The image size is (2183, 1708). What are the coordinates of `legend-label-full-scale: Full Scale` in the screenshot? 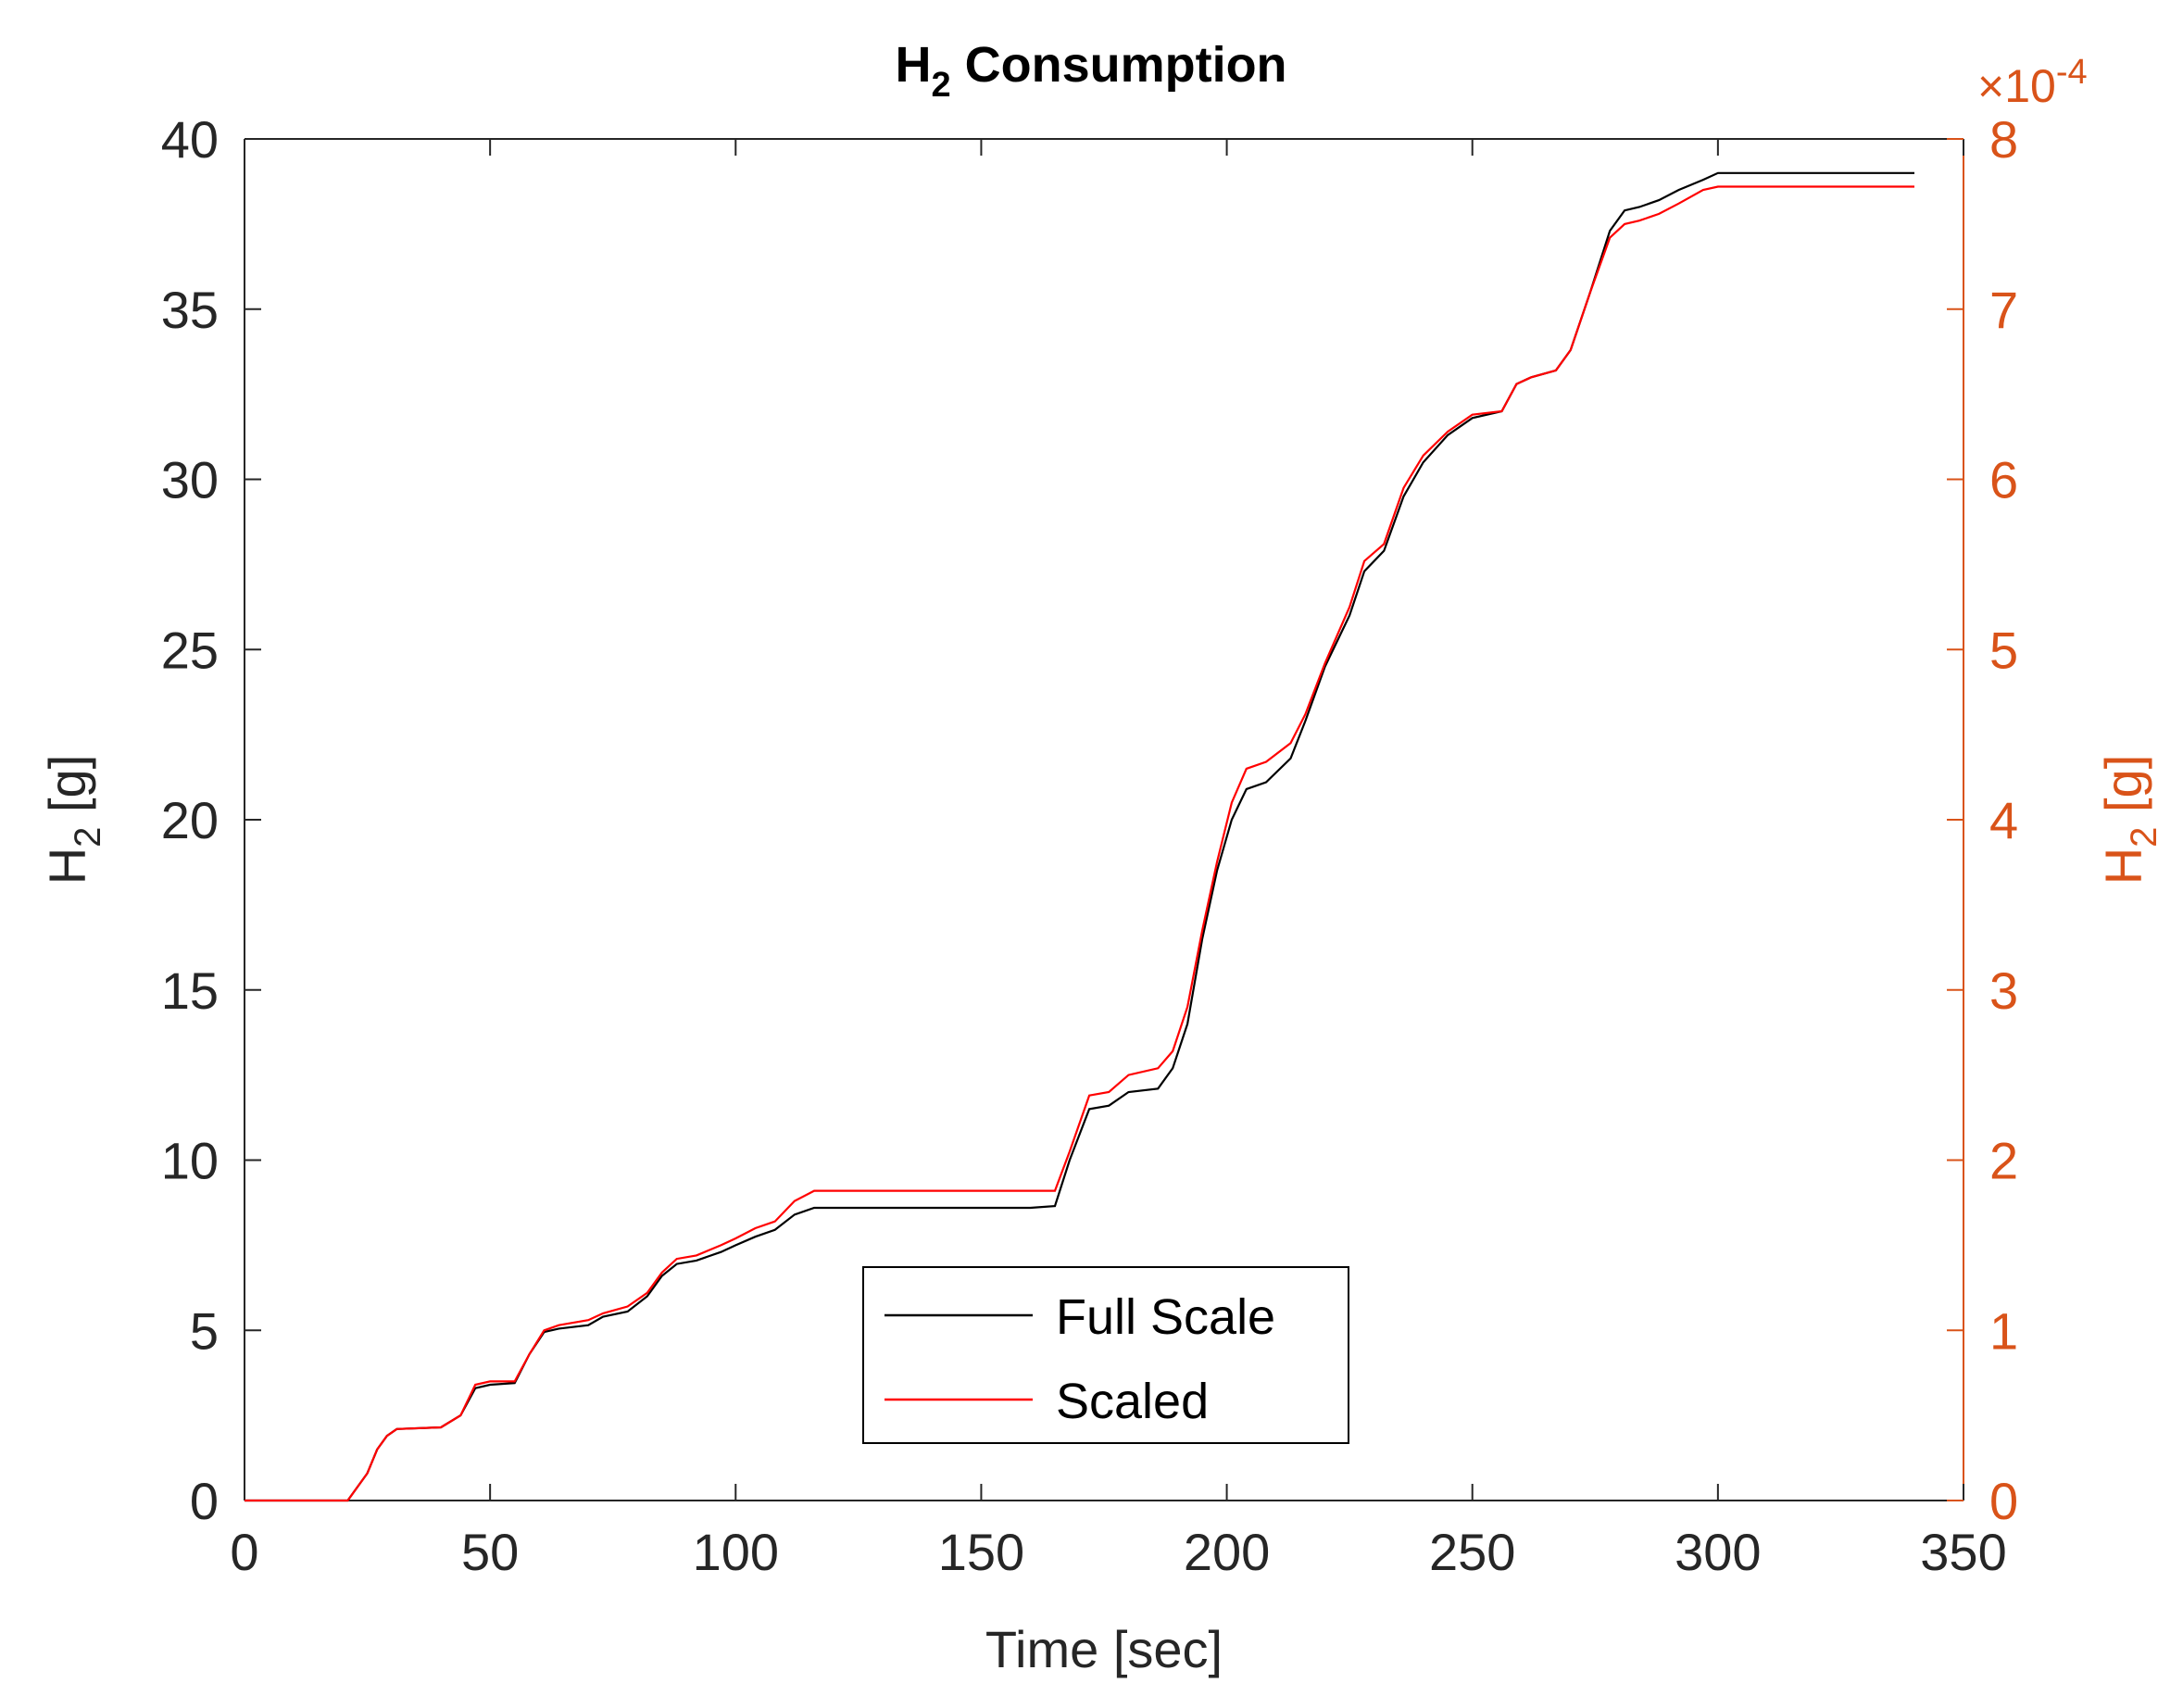 It's located at (1165, 1317).